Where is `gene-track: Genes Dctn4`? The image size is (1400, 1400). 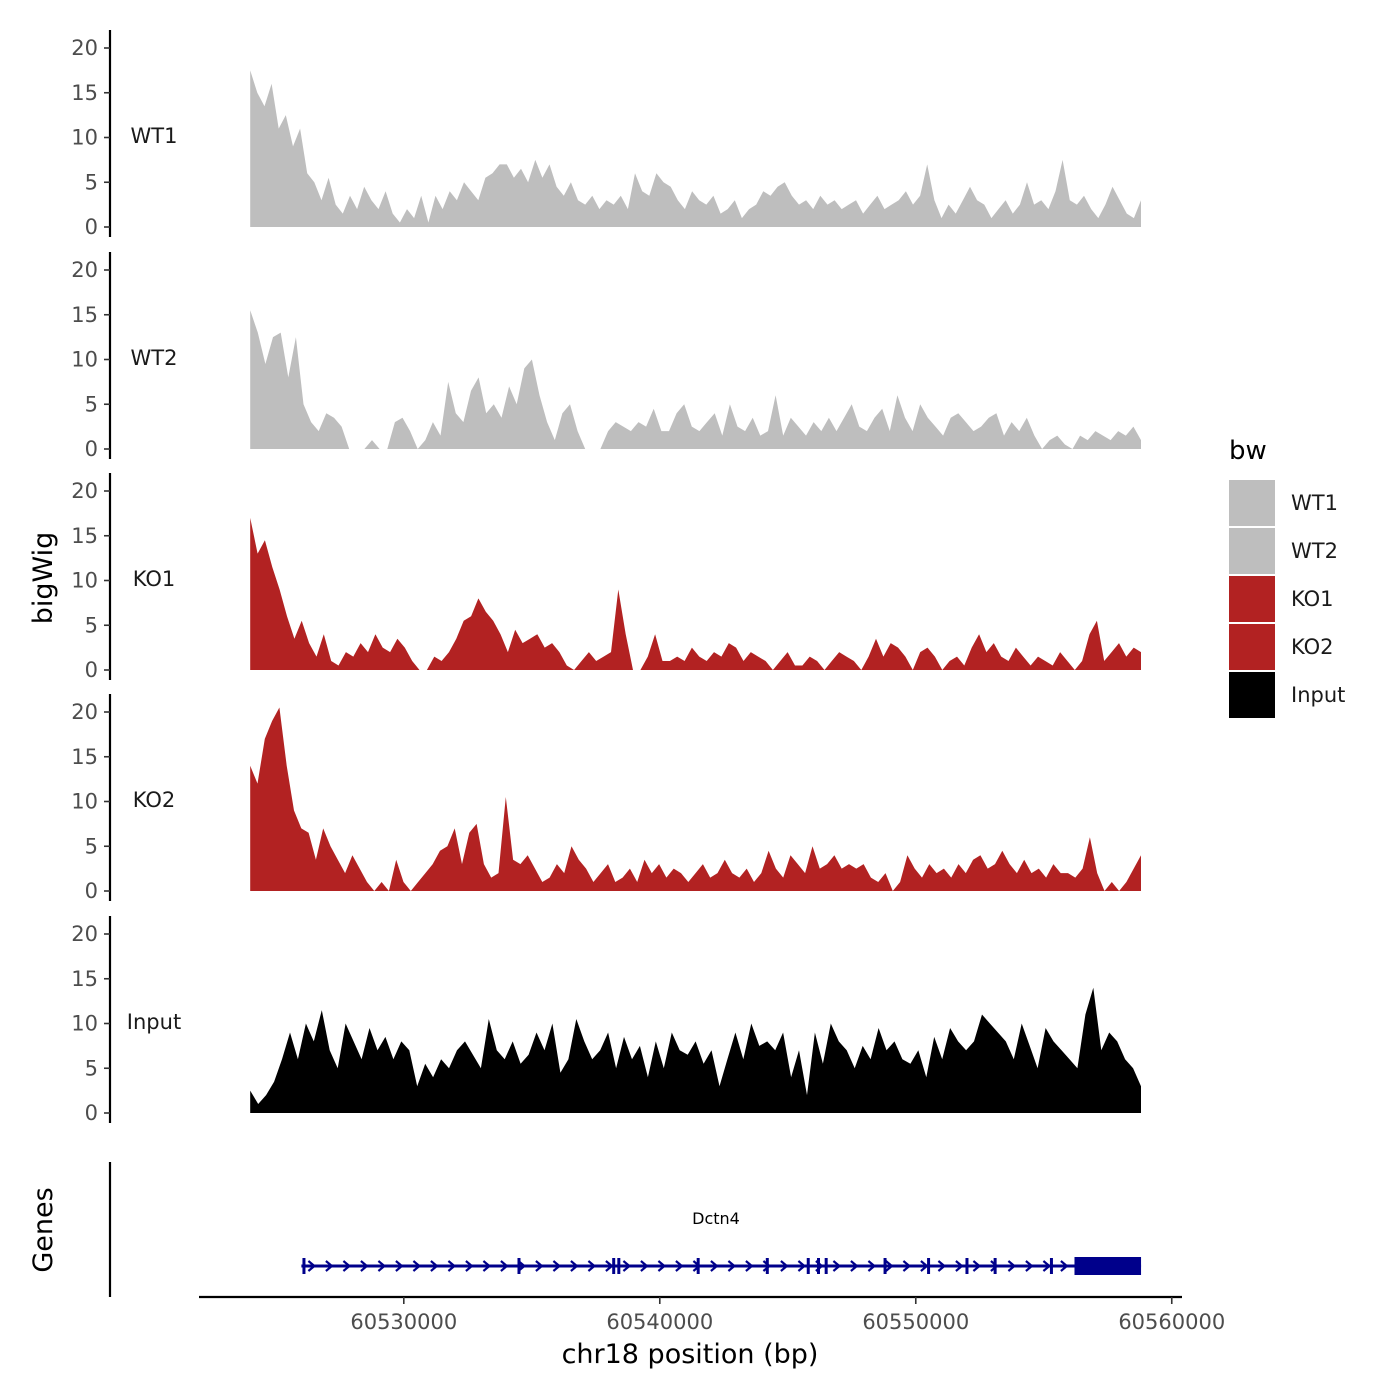 gene-track: Genes Dctn4 is located at coordinates (585, 1229).